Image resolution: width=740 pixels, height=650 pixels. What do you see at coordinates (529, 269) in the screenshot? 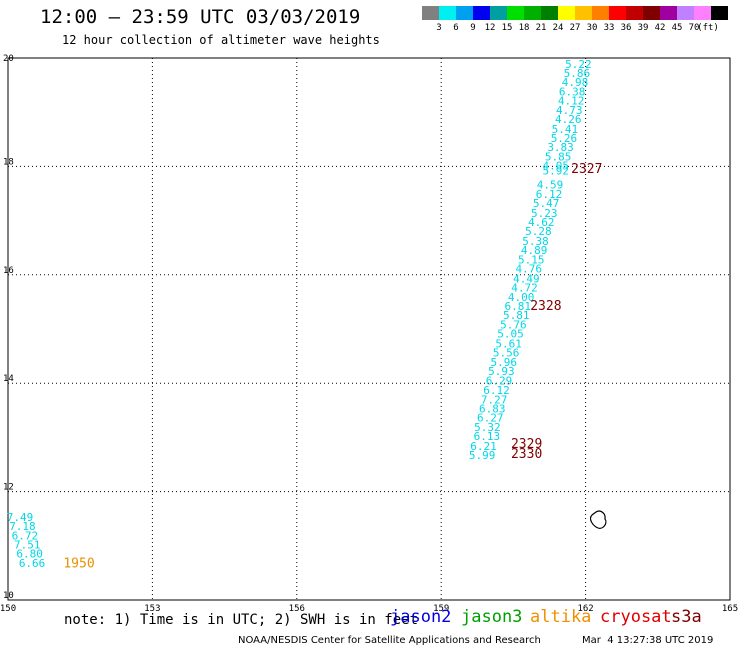
I see `wave-height-value: 4.76` at bounding box center [529, 269].